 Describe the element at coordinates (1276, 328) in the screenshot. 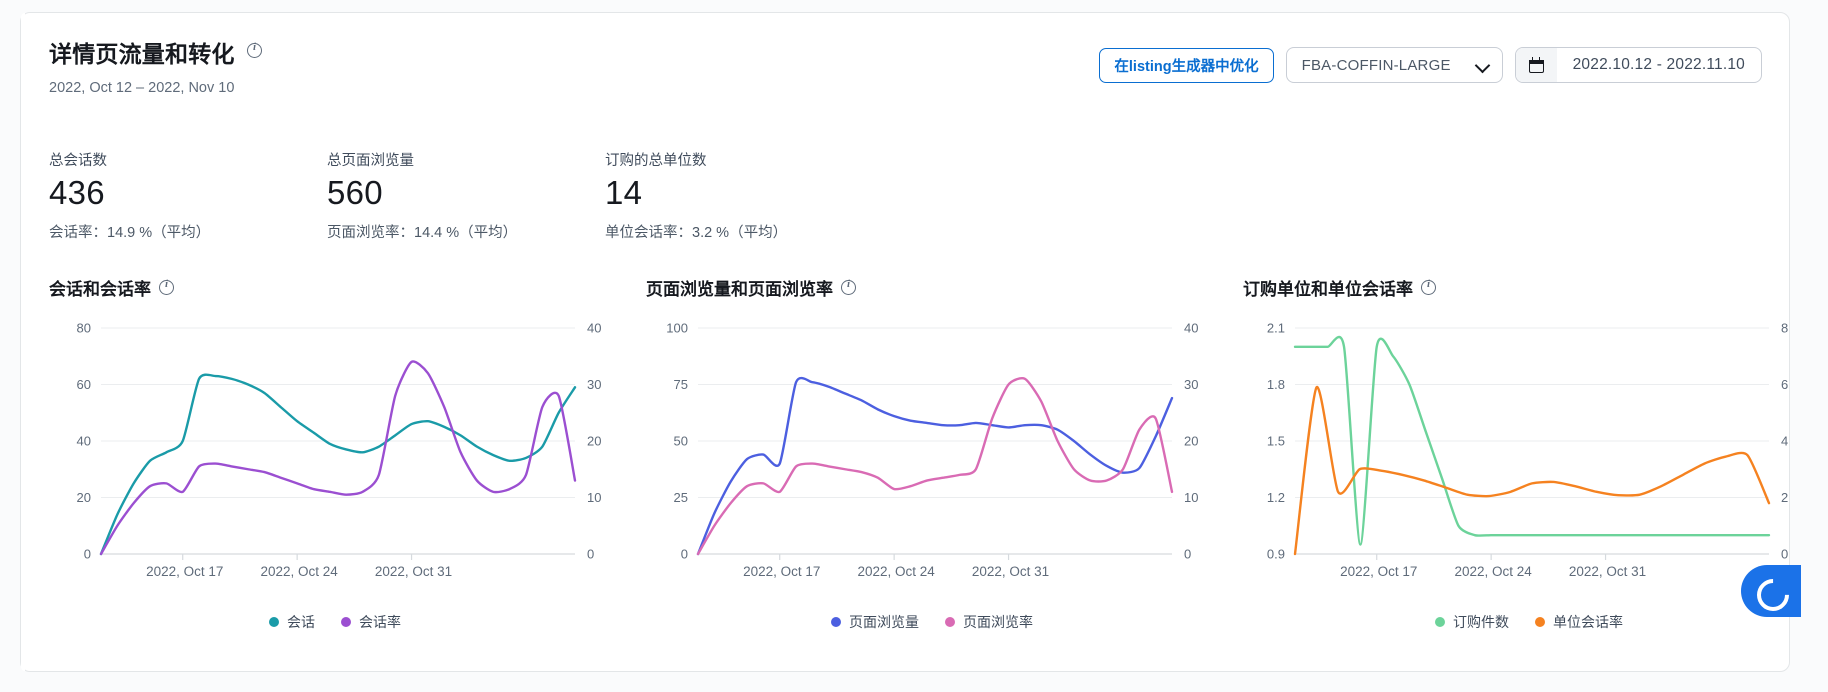

I see `svg-text: 2.1` at that location.